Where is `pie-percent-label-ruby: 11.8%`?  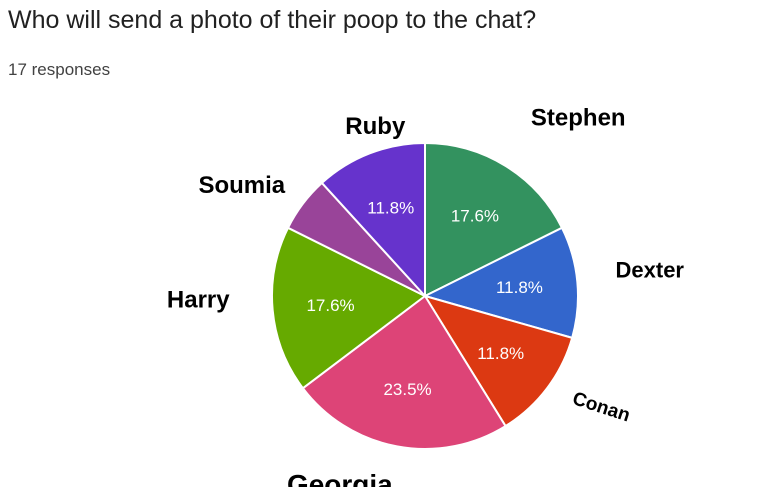 pie-percent-label-ruby: 11.8% is located at coordinates (390, 208).